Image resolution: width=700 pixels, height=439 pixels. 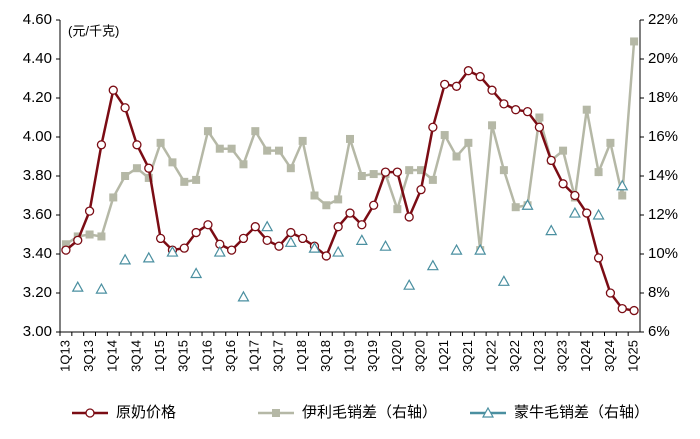 I want to click on legend-label: 蒙牛毛销差（右轴）, so click(x=581, y=412).